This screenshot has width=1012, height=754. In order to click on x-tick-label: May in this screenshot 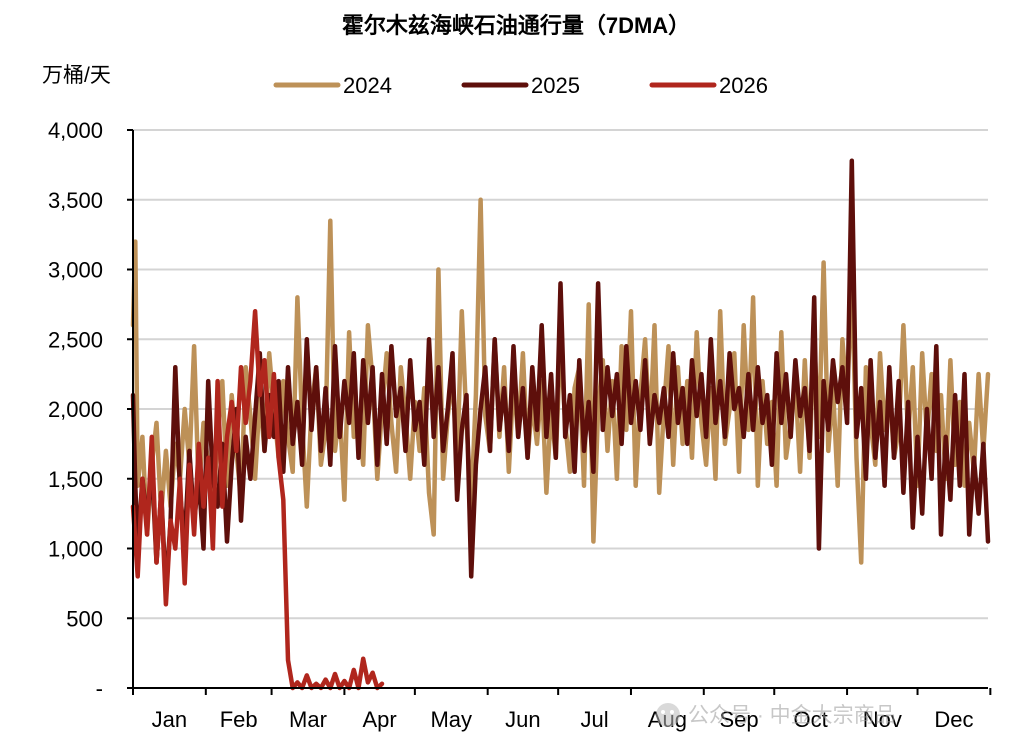, I will do `click(451, 719)`.